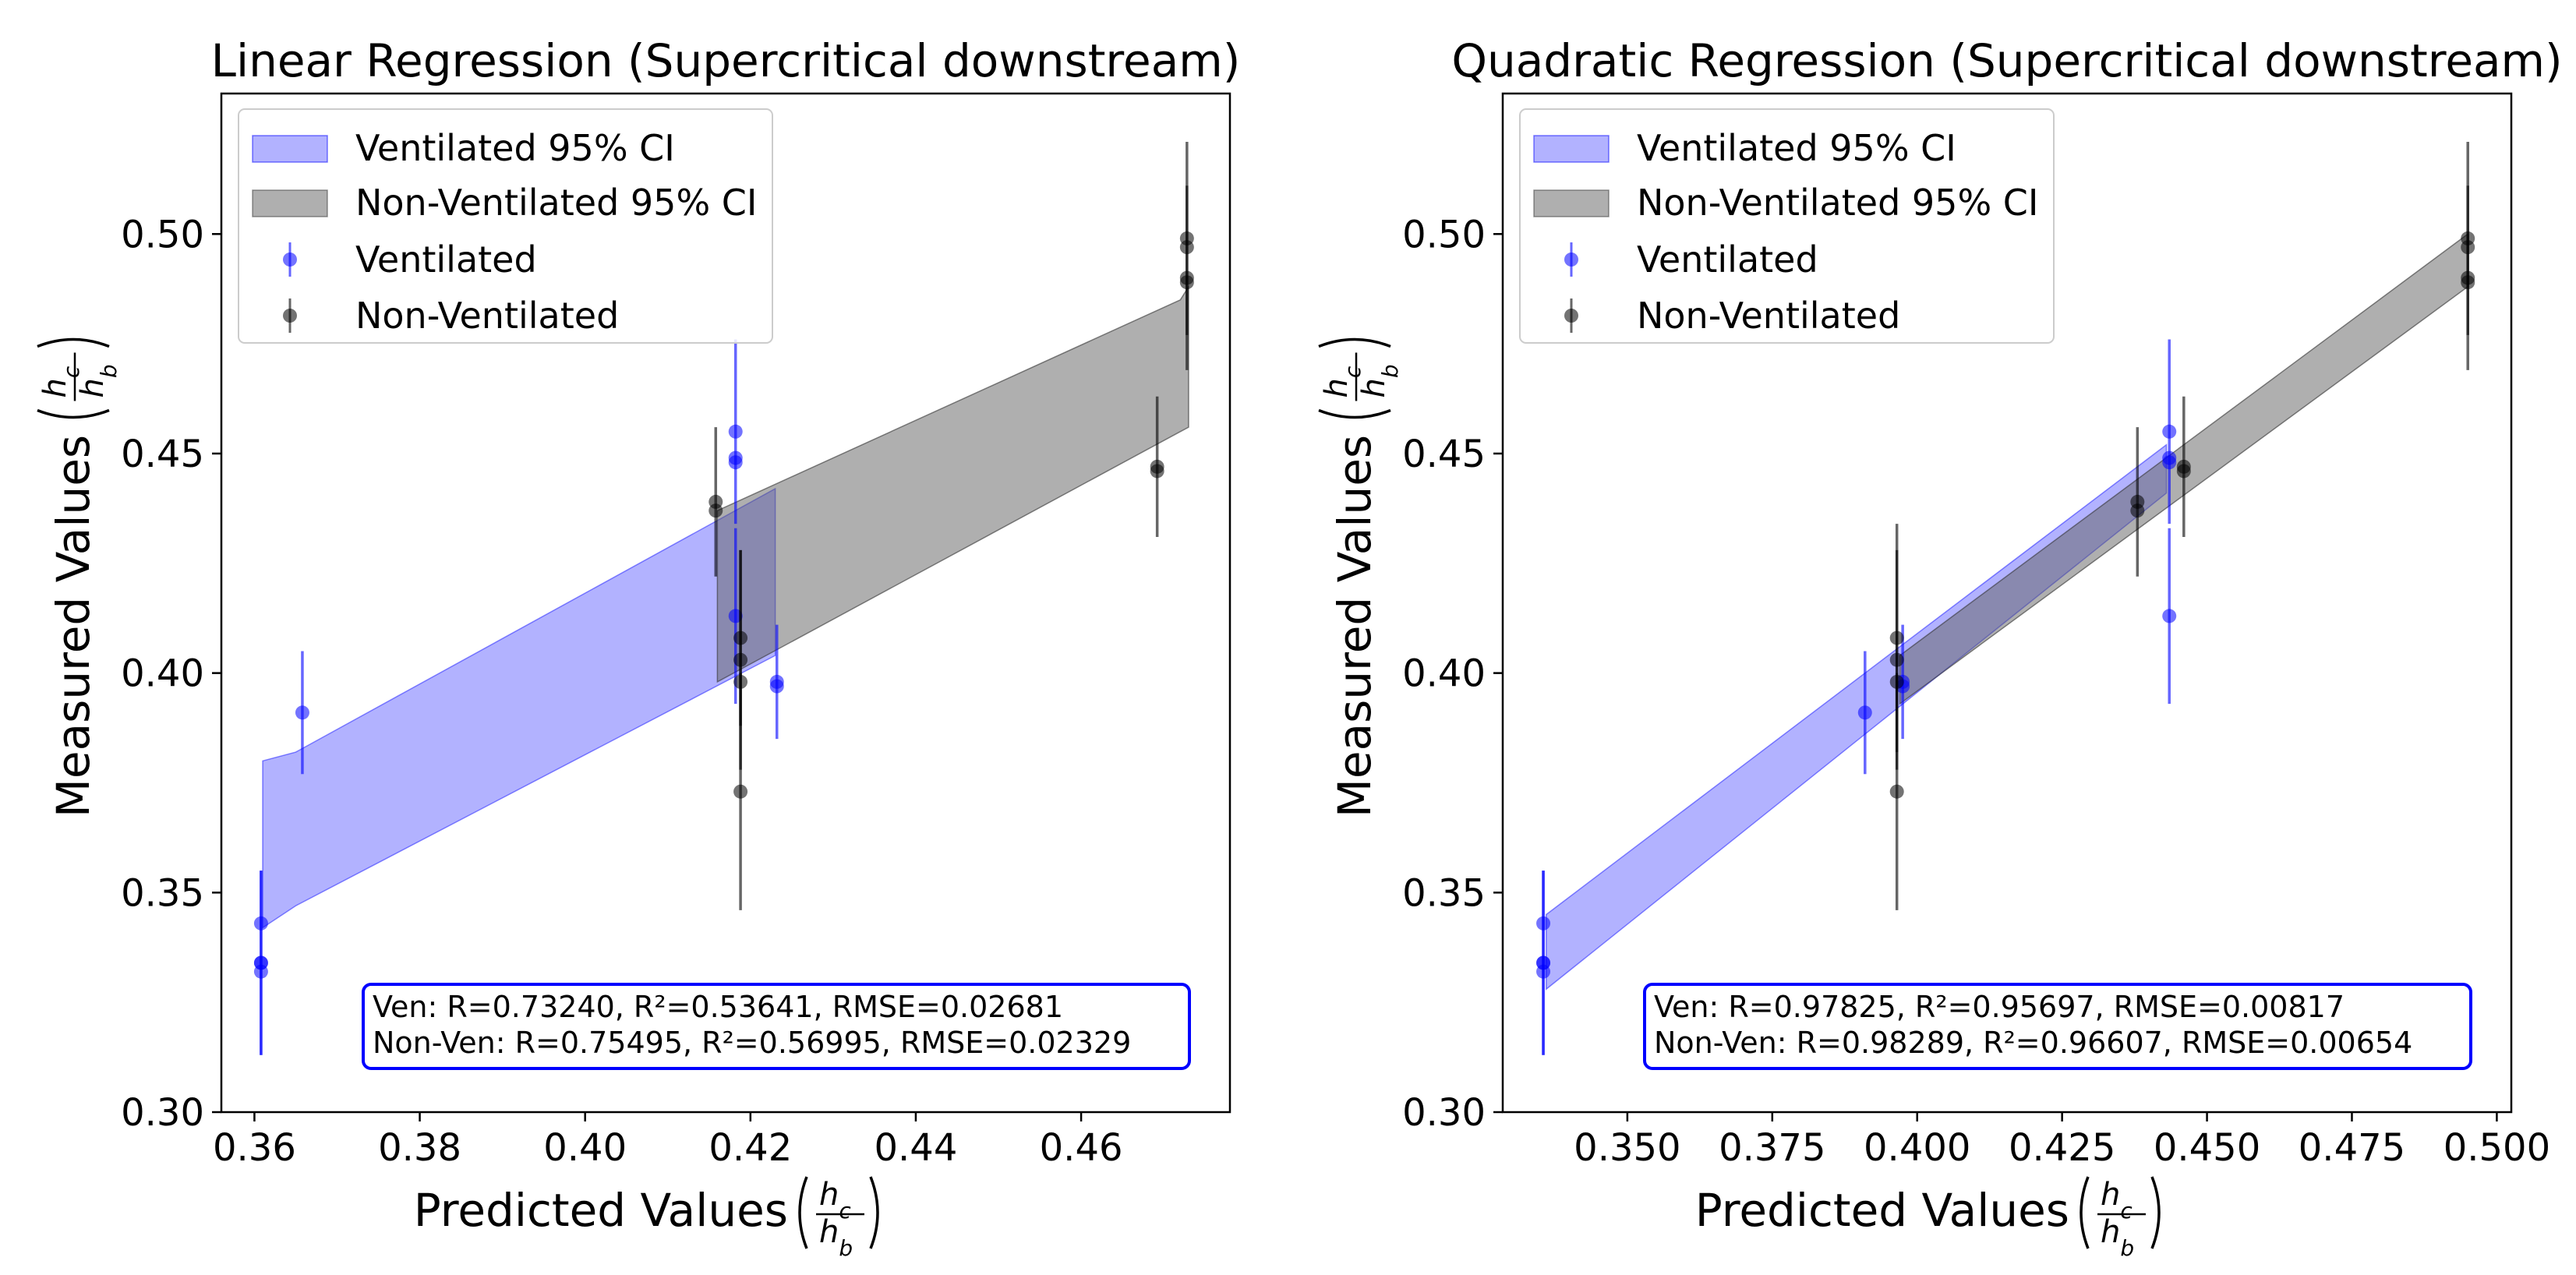  What do you see at coordinates (1081, 1148) in the screenshot?
I see `x-tick-label: 0.46` at bounding box center [1081, 1148].